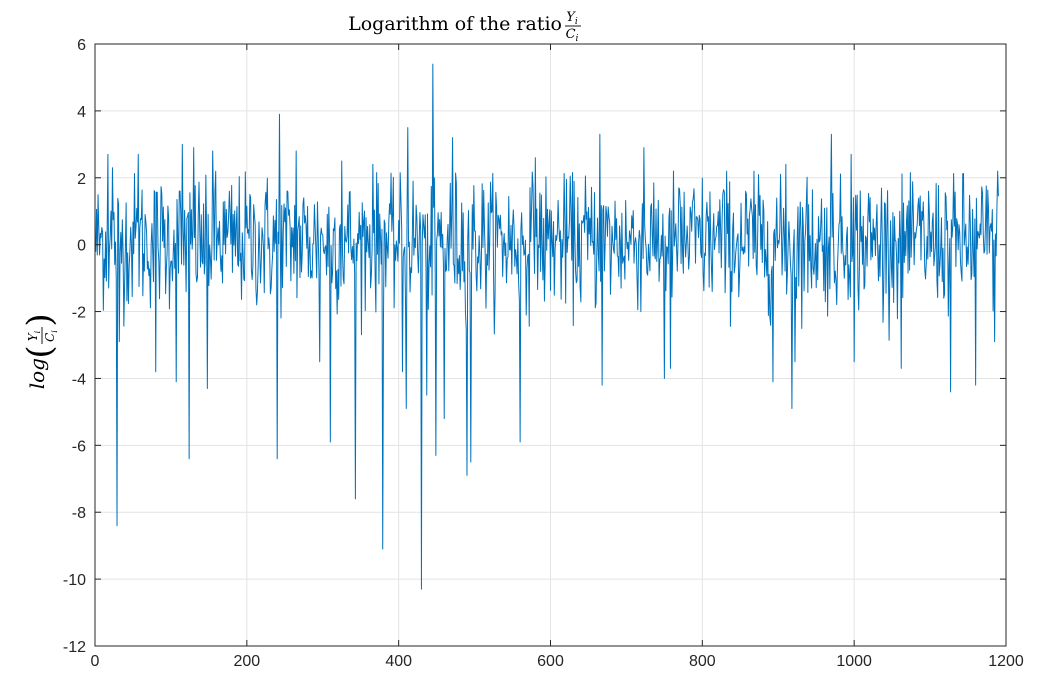 Image resolution: width=1042 pixels, height=677 pixels. I want to click on y-tick-label: -12, so click(74, 647).